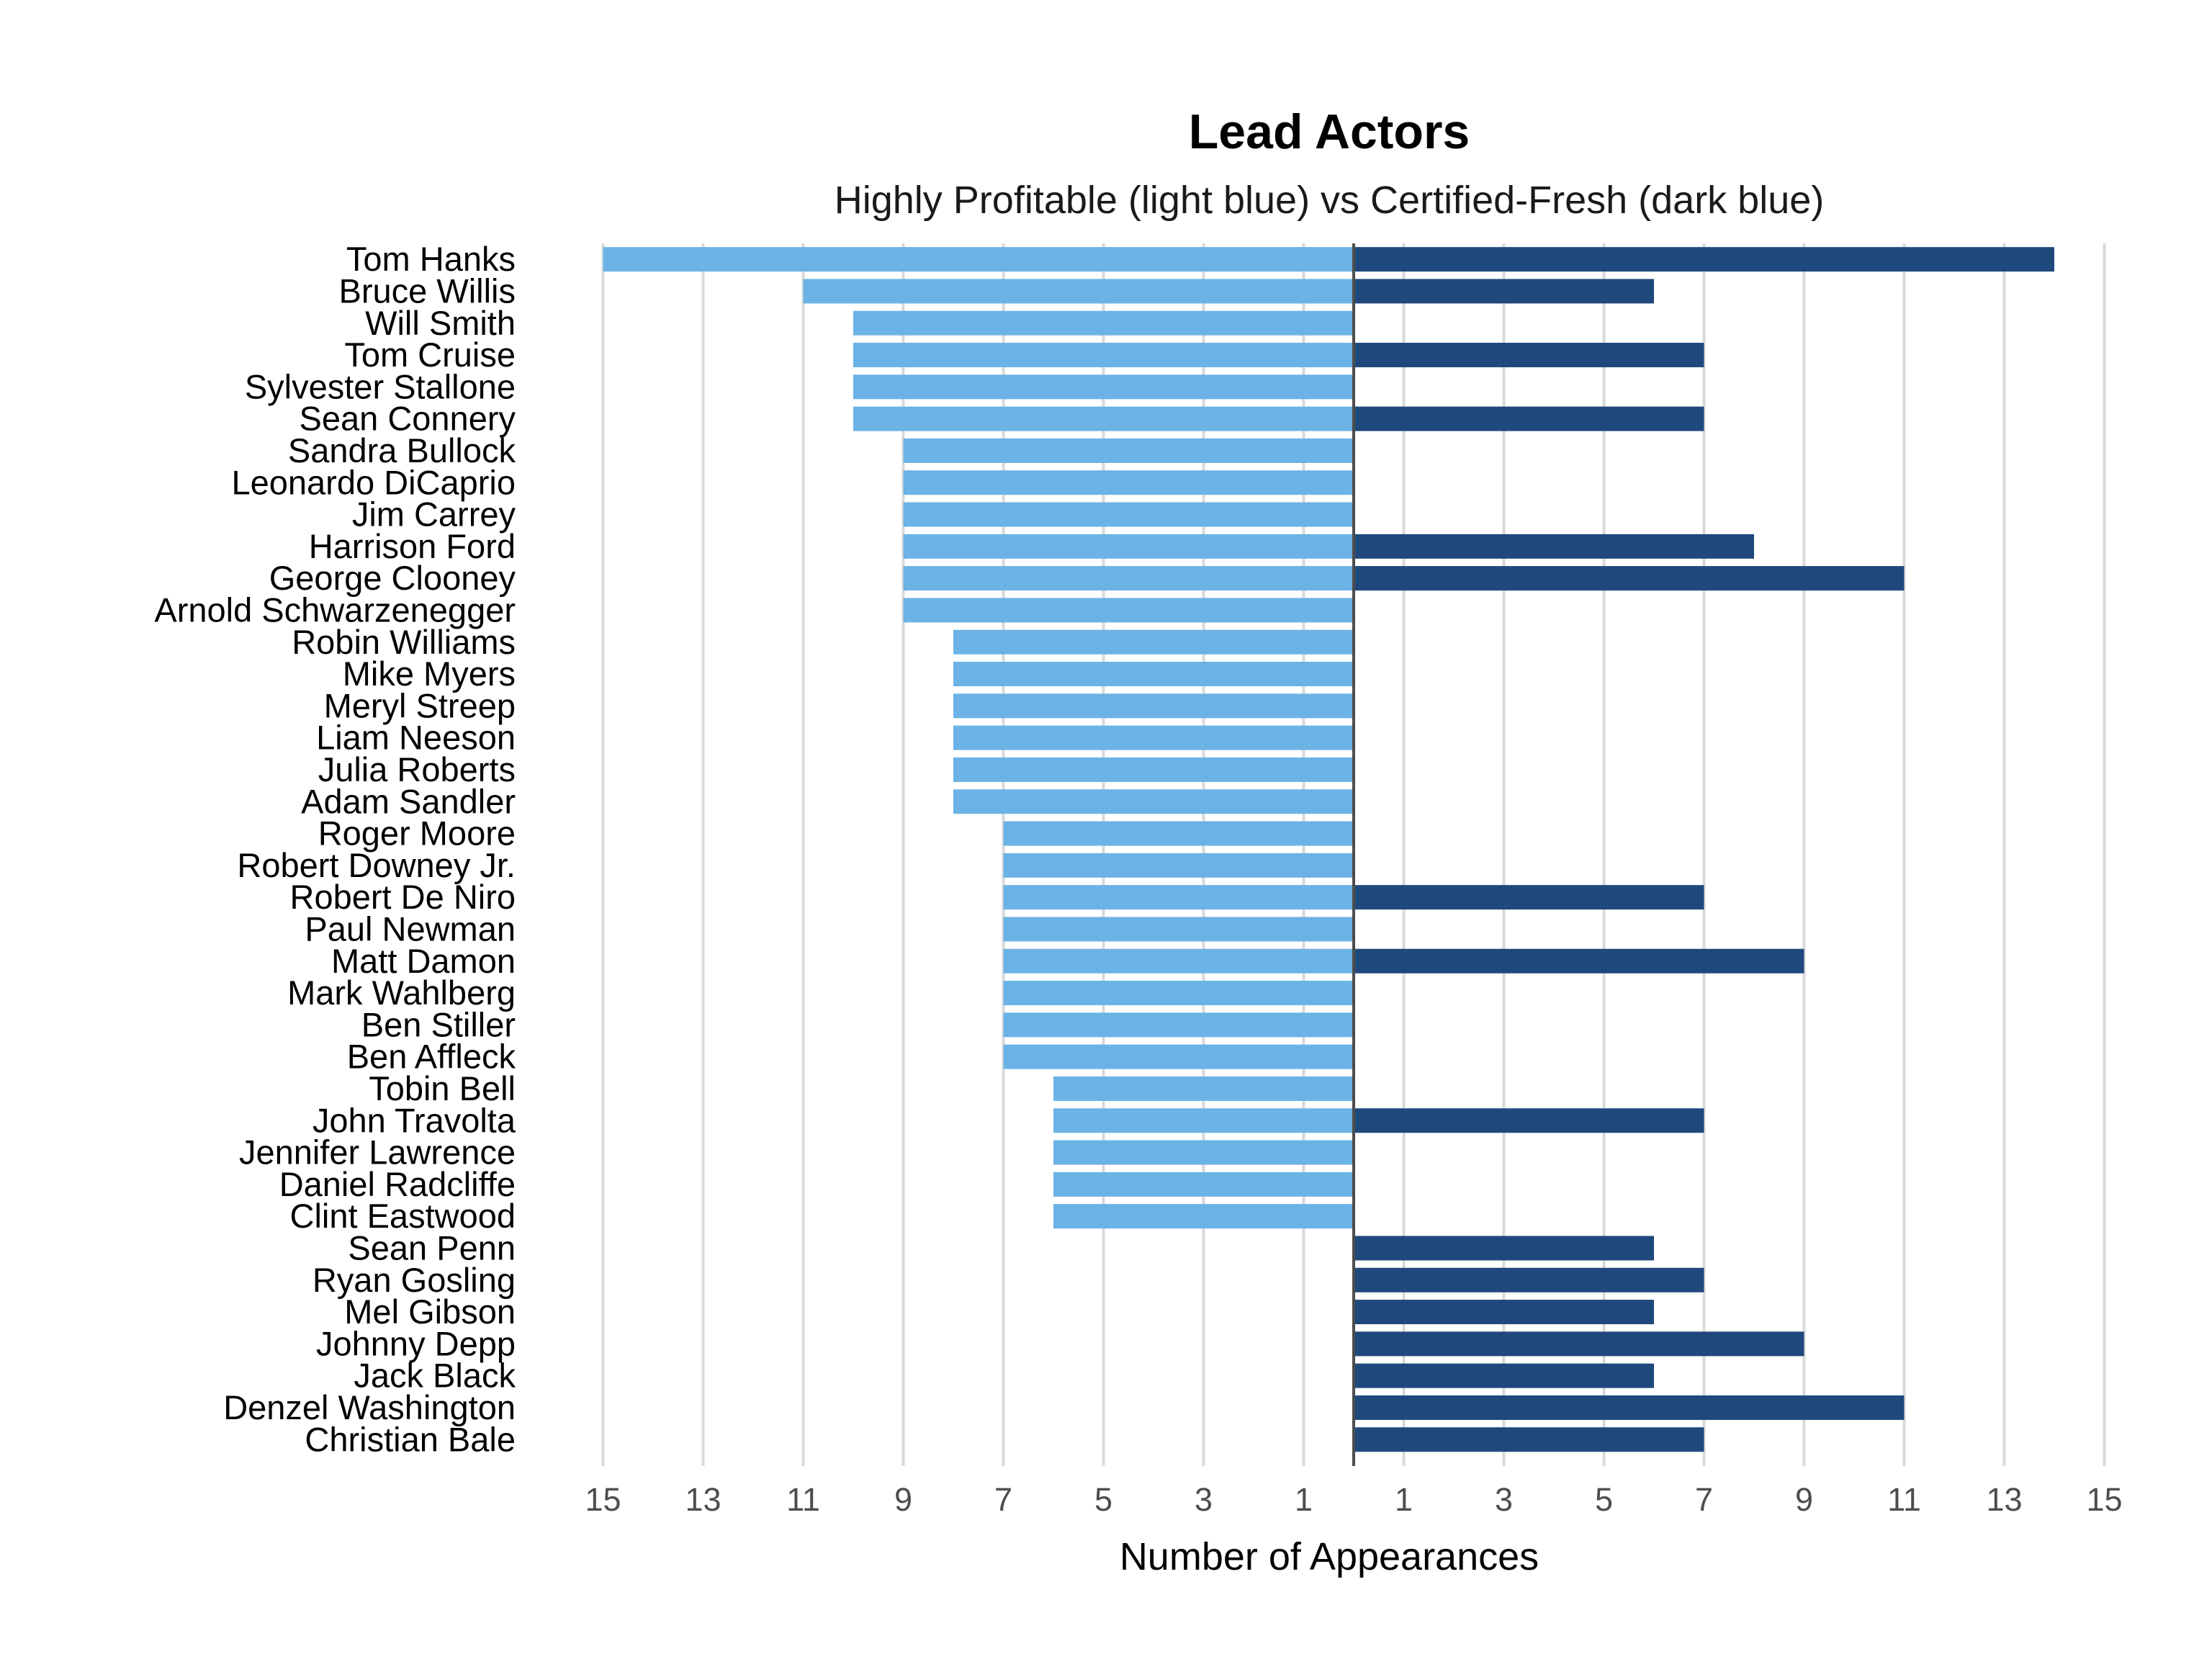  I want to click on y-category-label: Daniel Radcliffe, so click(398, 1184).